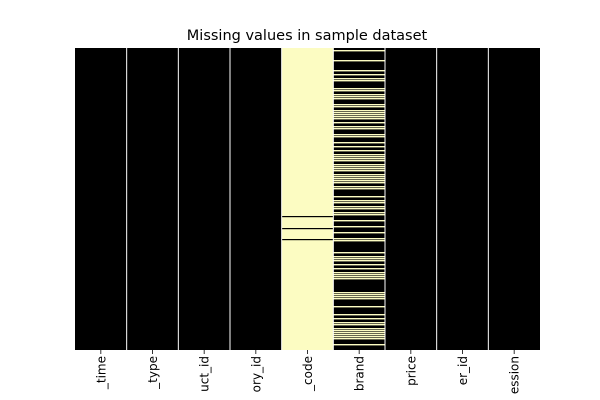 The width and height of the screenshot is (600, 400). What do you see at coordinates (205, 374) in the screenshot?
I see `x-tick-label: uct_id` at bounding box center [205, 374].